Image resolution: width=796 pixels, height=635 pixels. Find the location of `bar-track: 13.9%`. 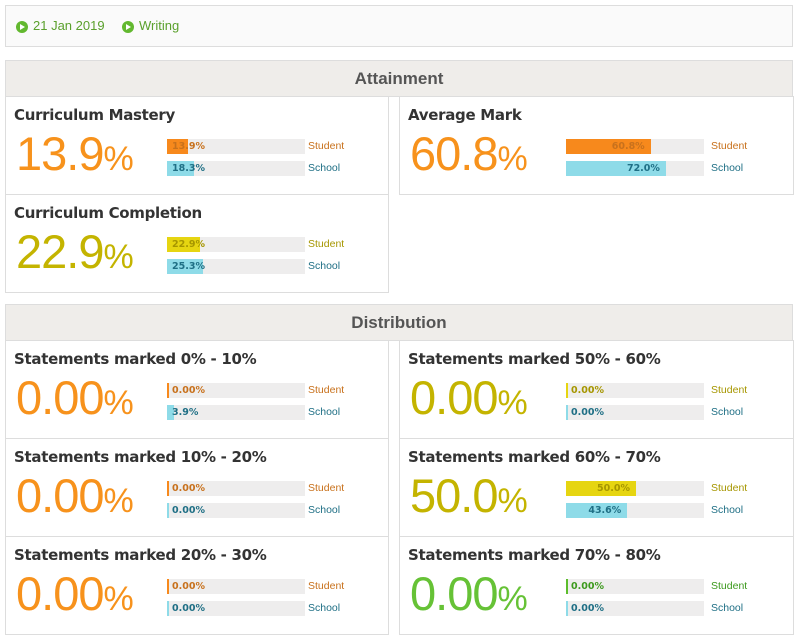

bar-track: 13.9% is located at coordinates (236, 146).